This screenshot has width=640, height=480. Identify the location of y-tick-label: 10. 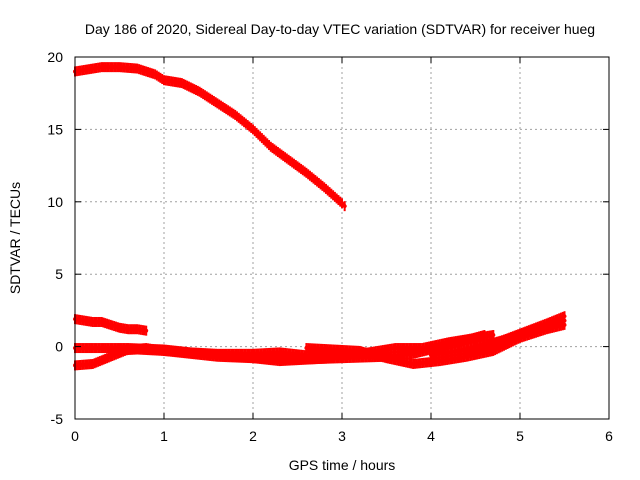
(55, 202).